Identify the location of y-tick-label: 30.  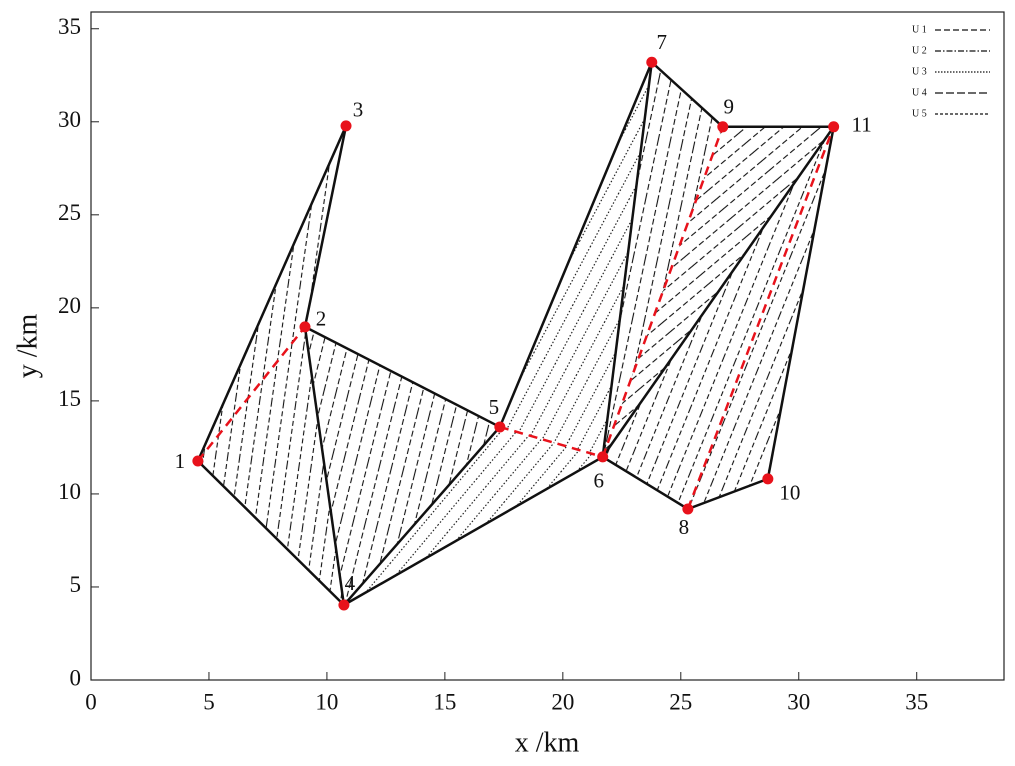
(69, 119).